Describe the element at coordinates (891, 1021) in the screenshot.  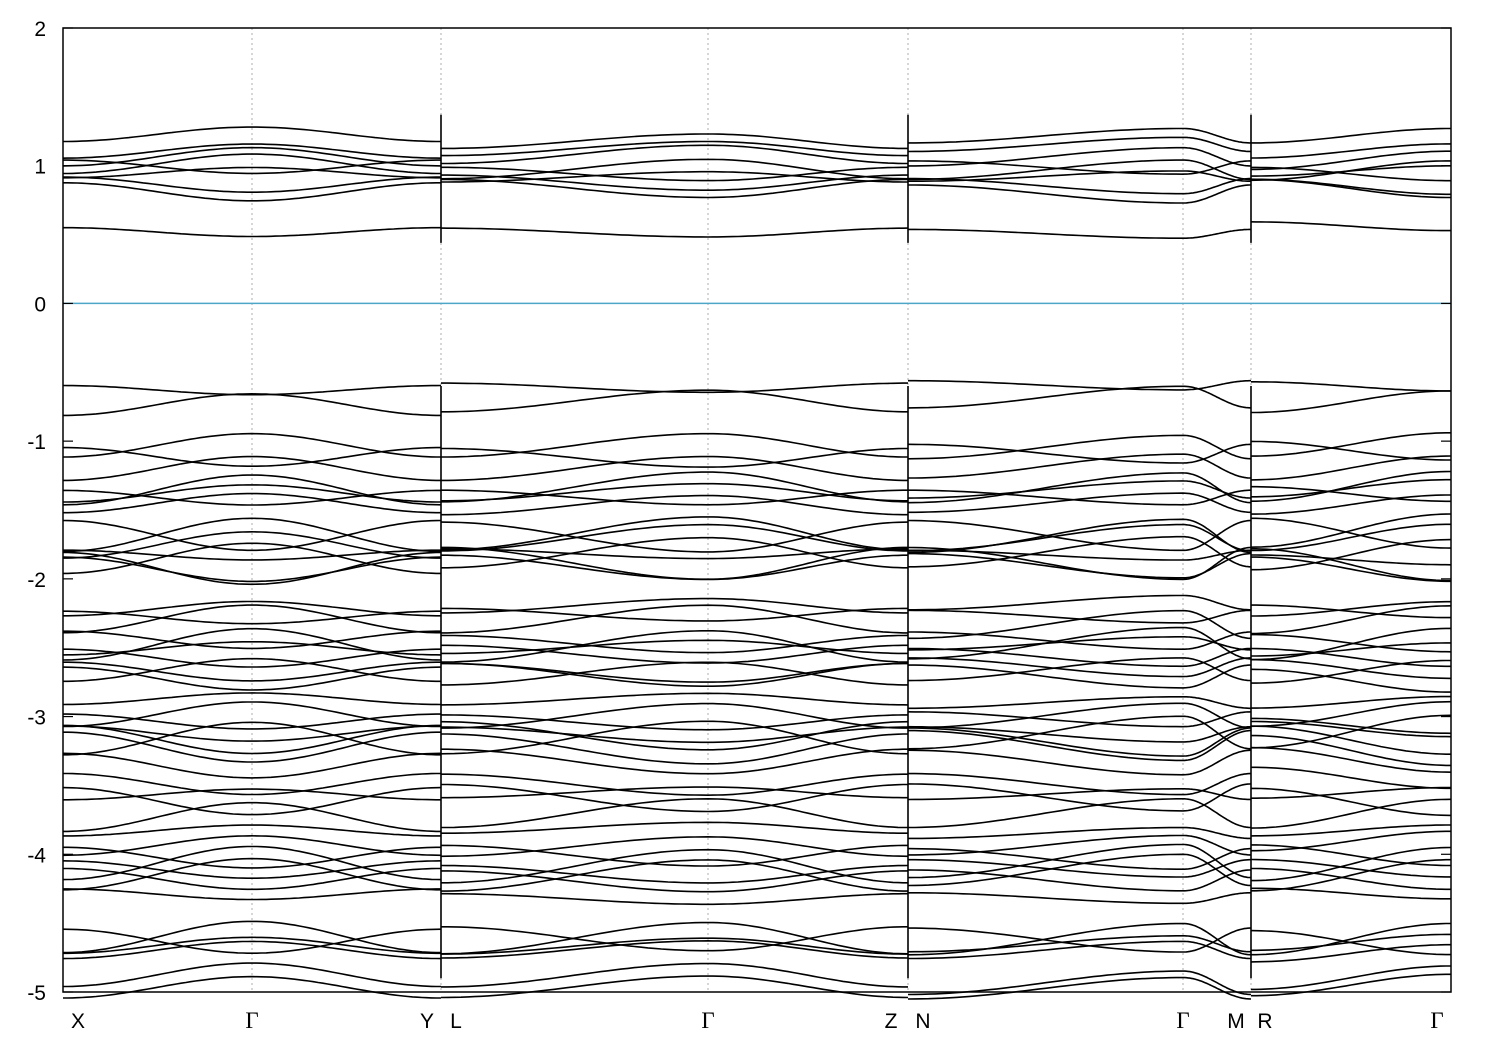
I see `x-tick-label: Z` at that location.